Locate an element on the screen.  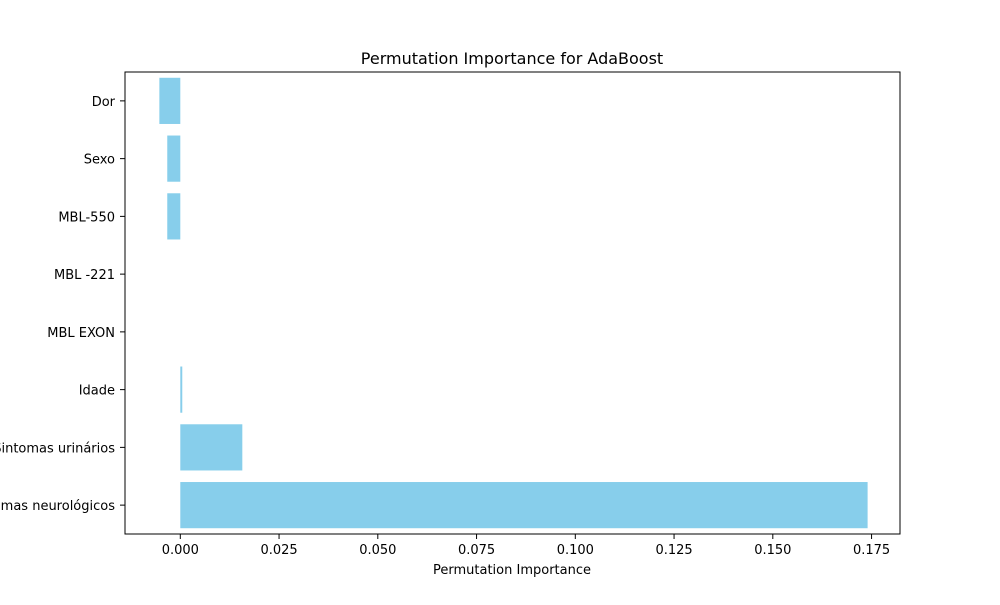
x-tick-label: 0.075 is located at coordinates (476, 550).